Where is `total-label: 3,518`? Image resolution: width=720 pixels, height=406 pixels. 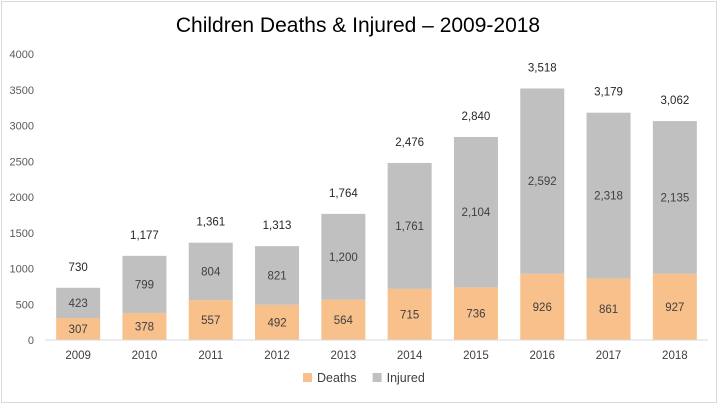 total-label: 3,518 is located at coordinates (542, 68).